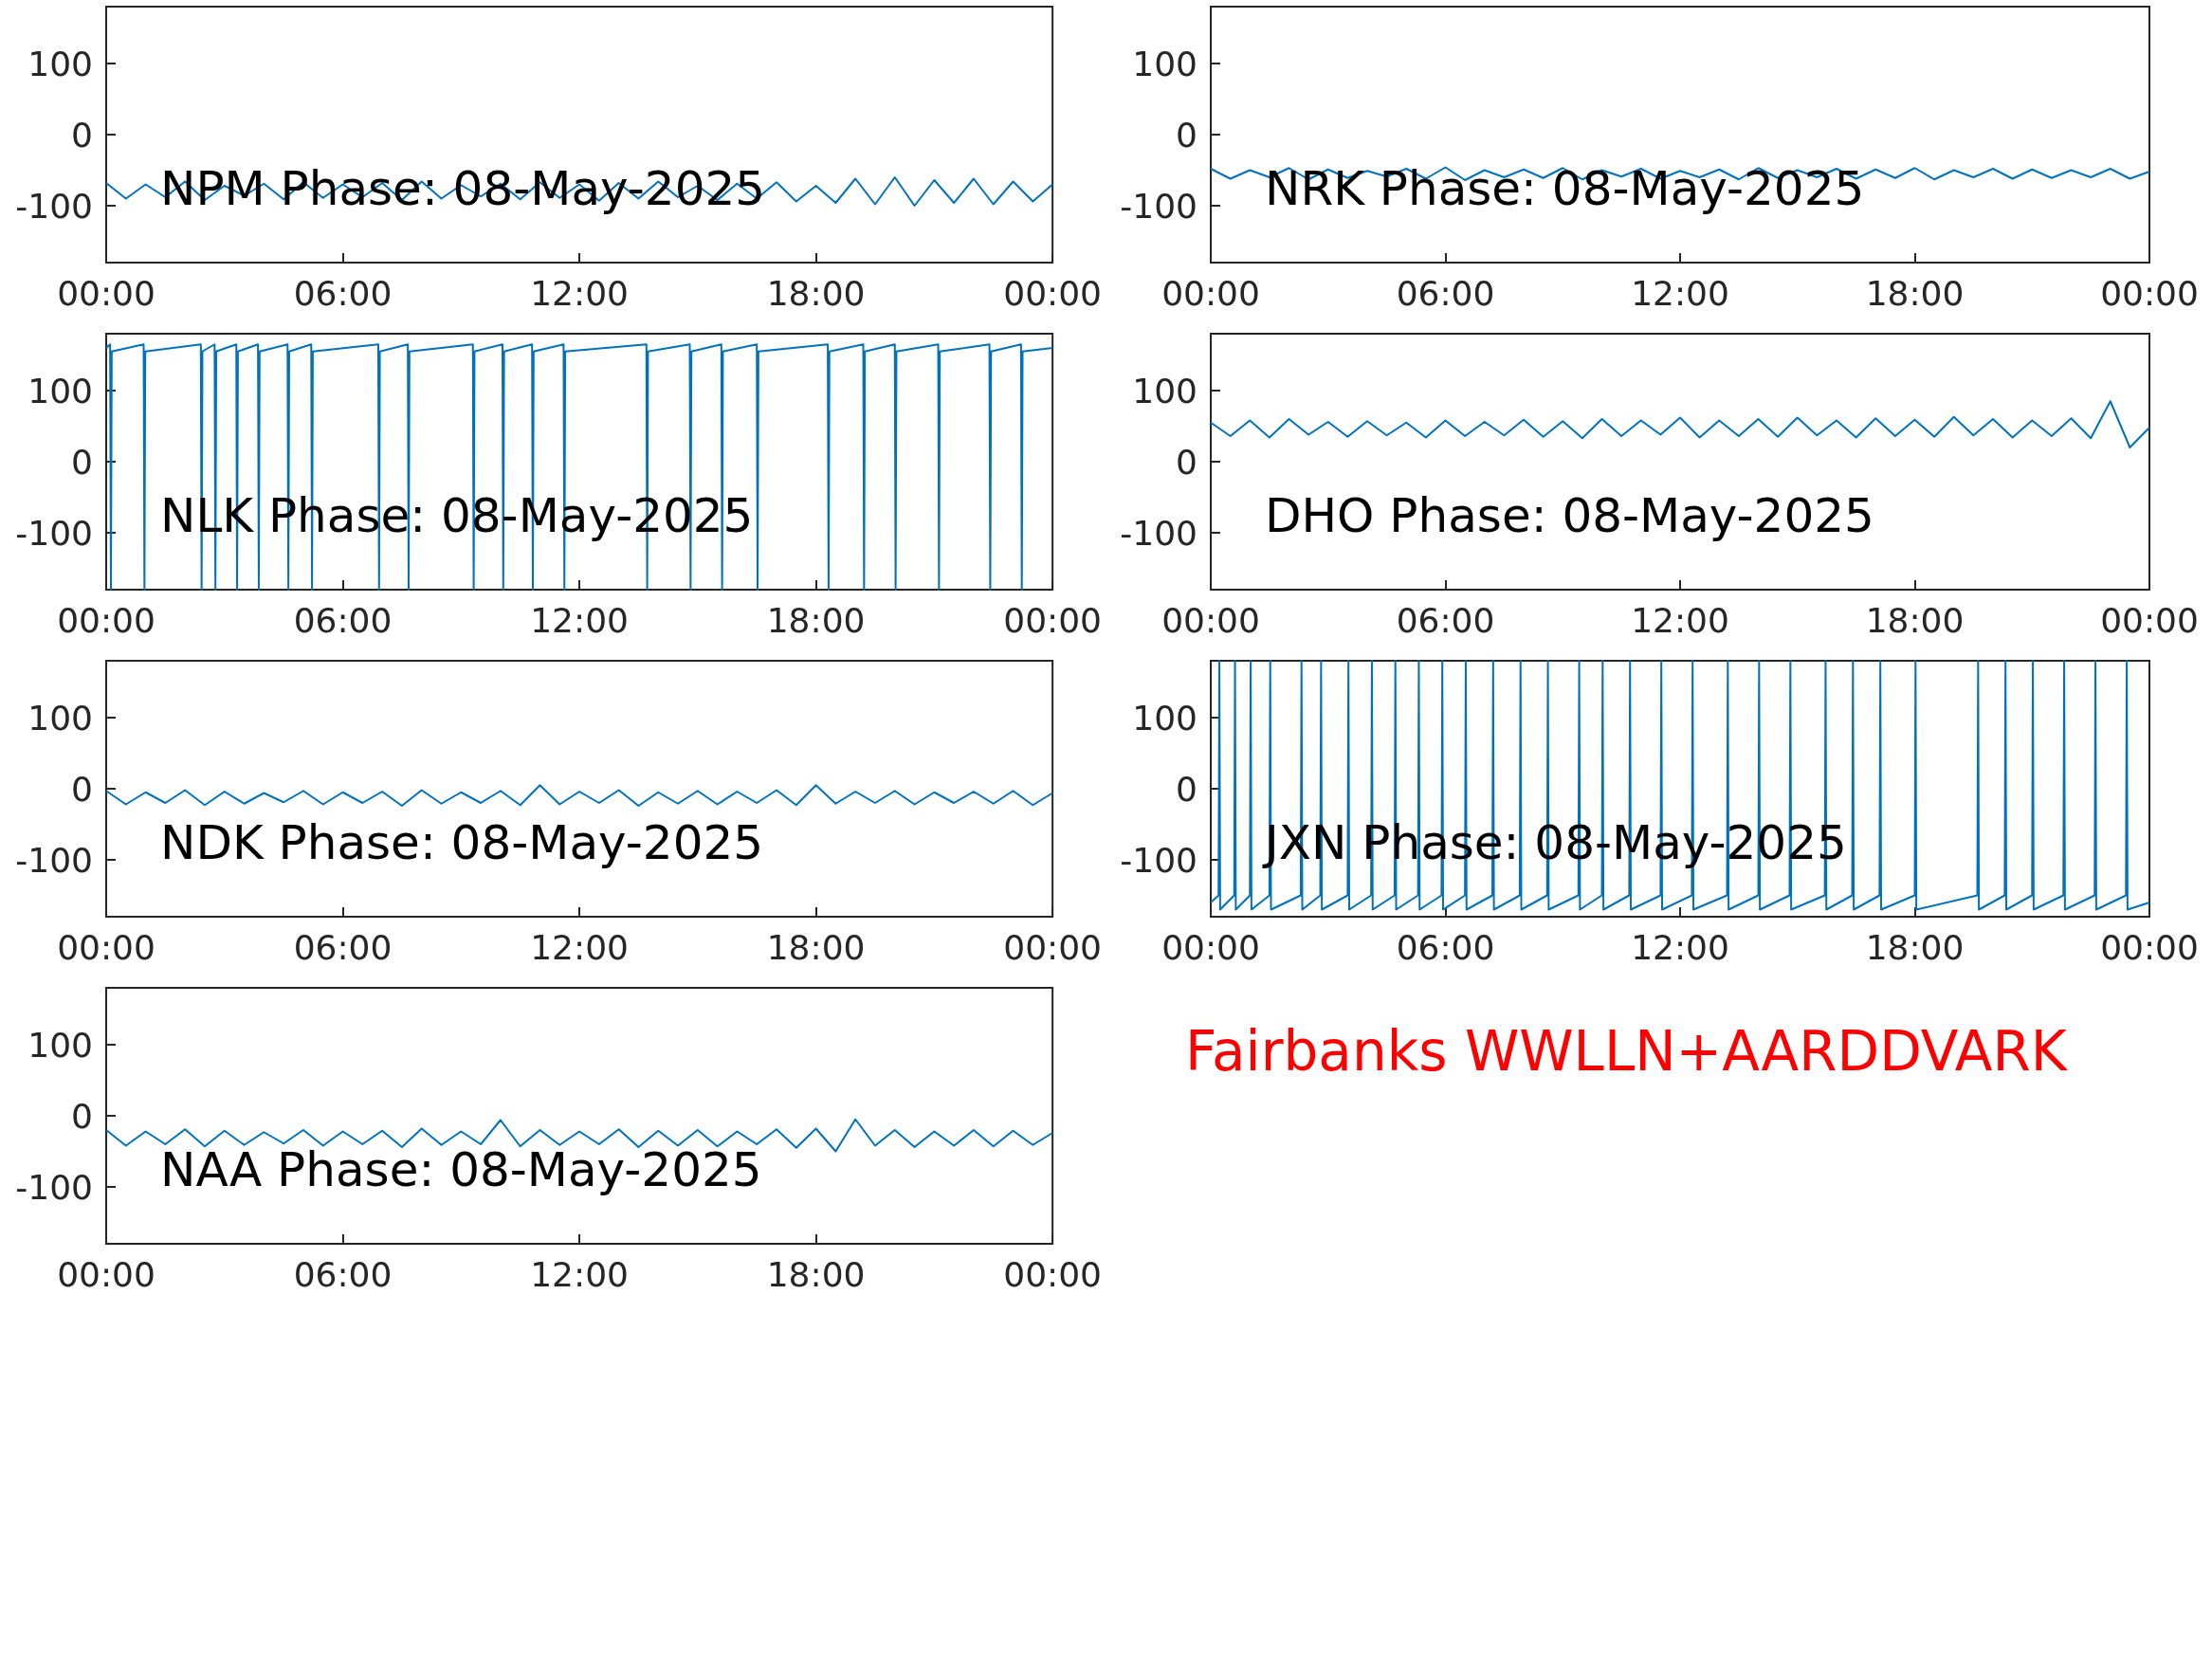 The height and width of the screenshot is (1659, 2212). I want to click on text: Fairbanks WWLLN+AARDDVARK, so click(1627, 1051).